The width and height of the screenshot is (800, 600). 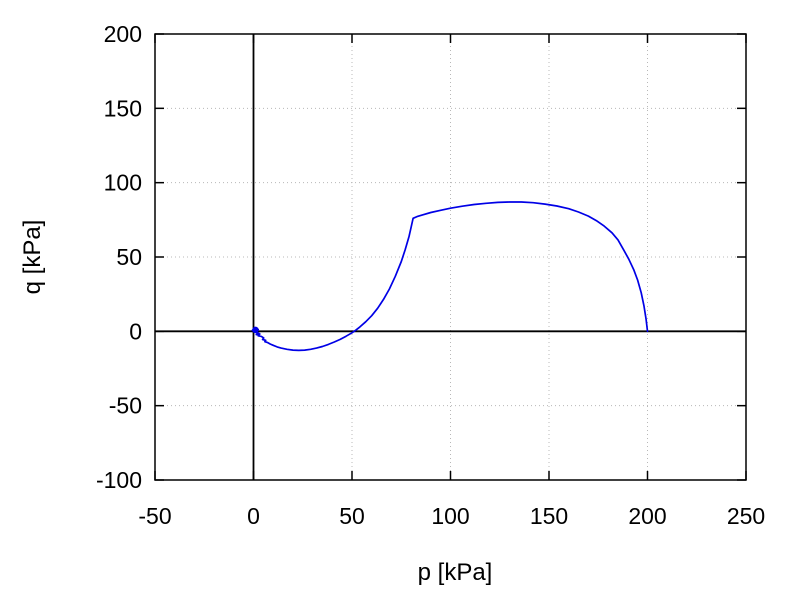 I want to click on x-tick-label: 100, so click(x=450, y=516).